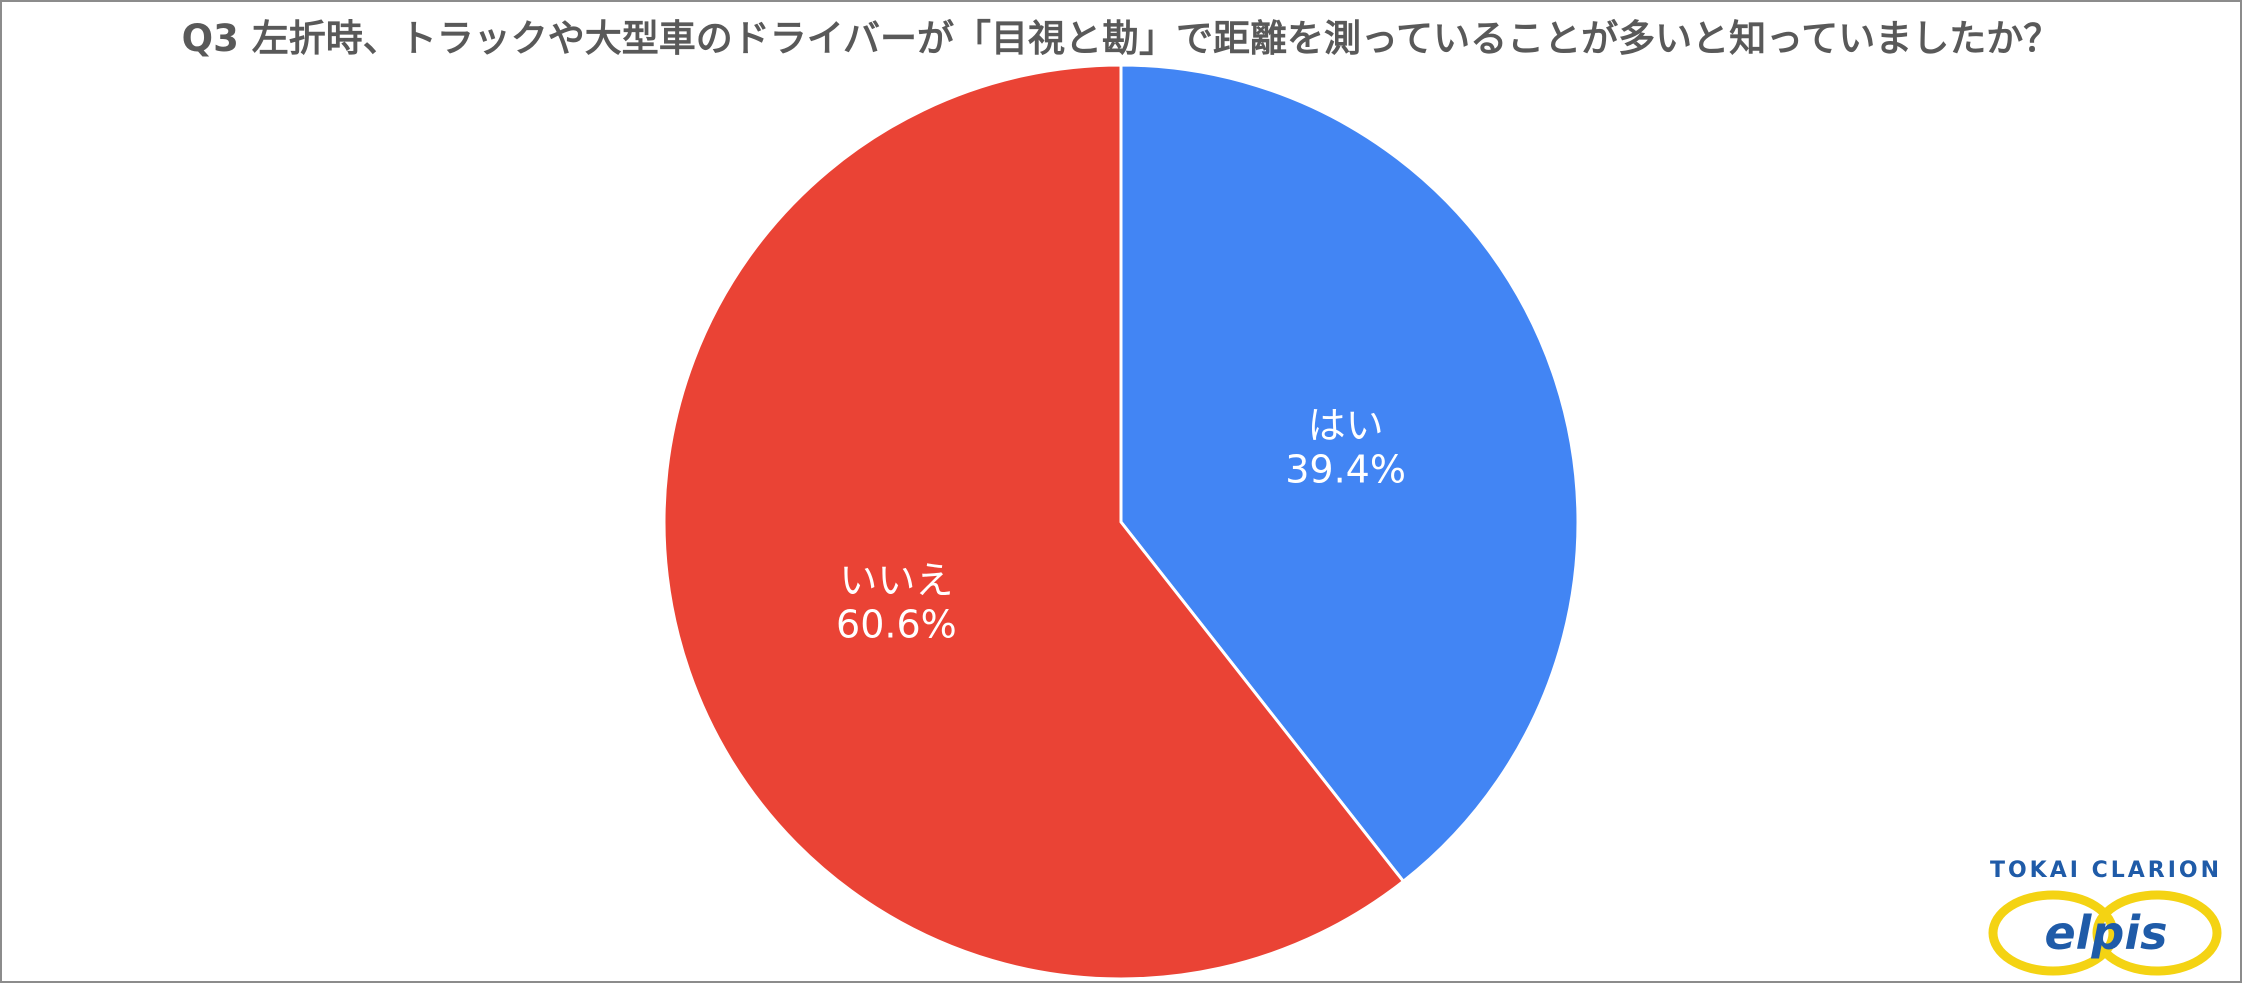 The height and width of the screenshot is (983, 2242). I want to click on logo-brand-text: TOKAI CLARION, so click(2106, 870).